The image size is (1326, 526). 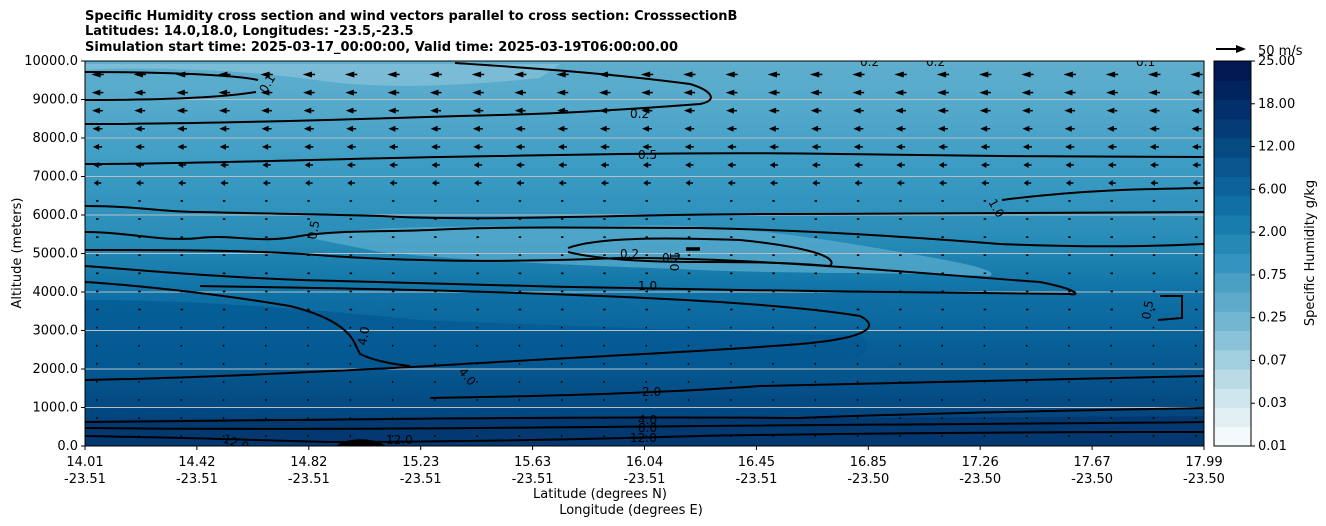 What do you see at coordinates (1232, 71) in the screenshot?
I see `colorbar-band` at bounding box center [1232, 71].